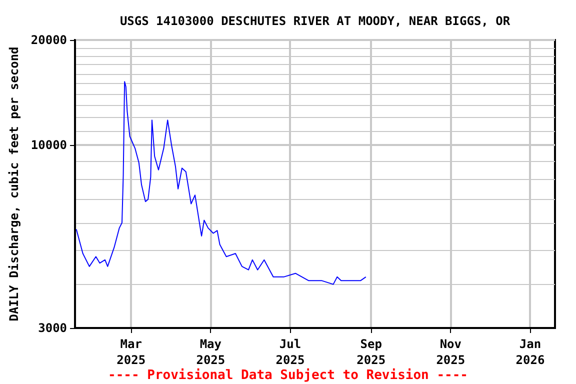 This screenshot has height=384, width=576. What do you see at coordinates (288, 375) in the screenshot?
I see `text: ---- Provisional Data Subject to Revision ----` at bounding box center [288, 375].